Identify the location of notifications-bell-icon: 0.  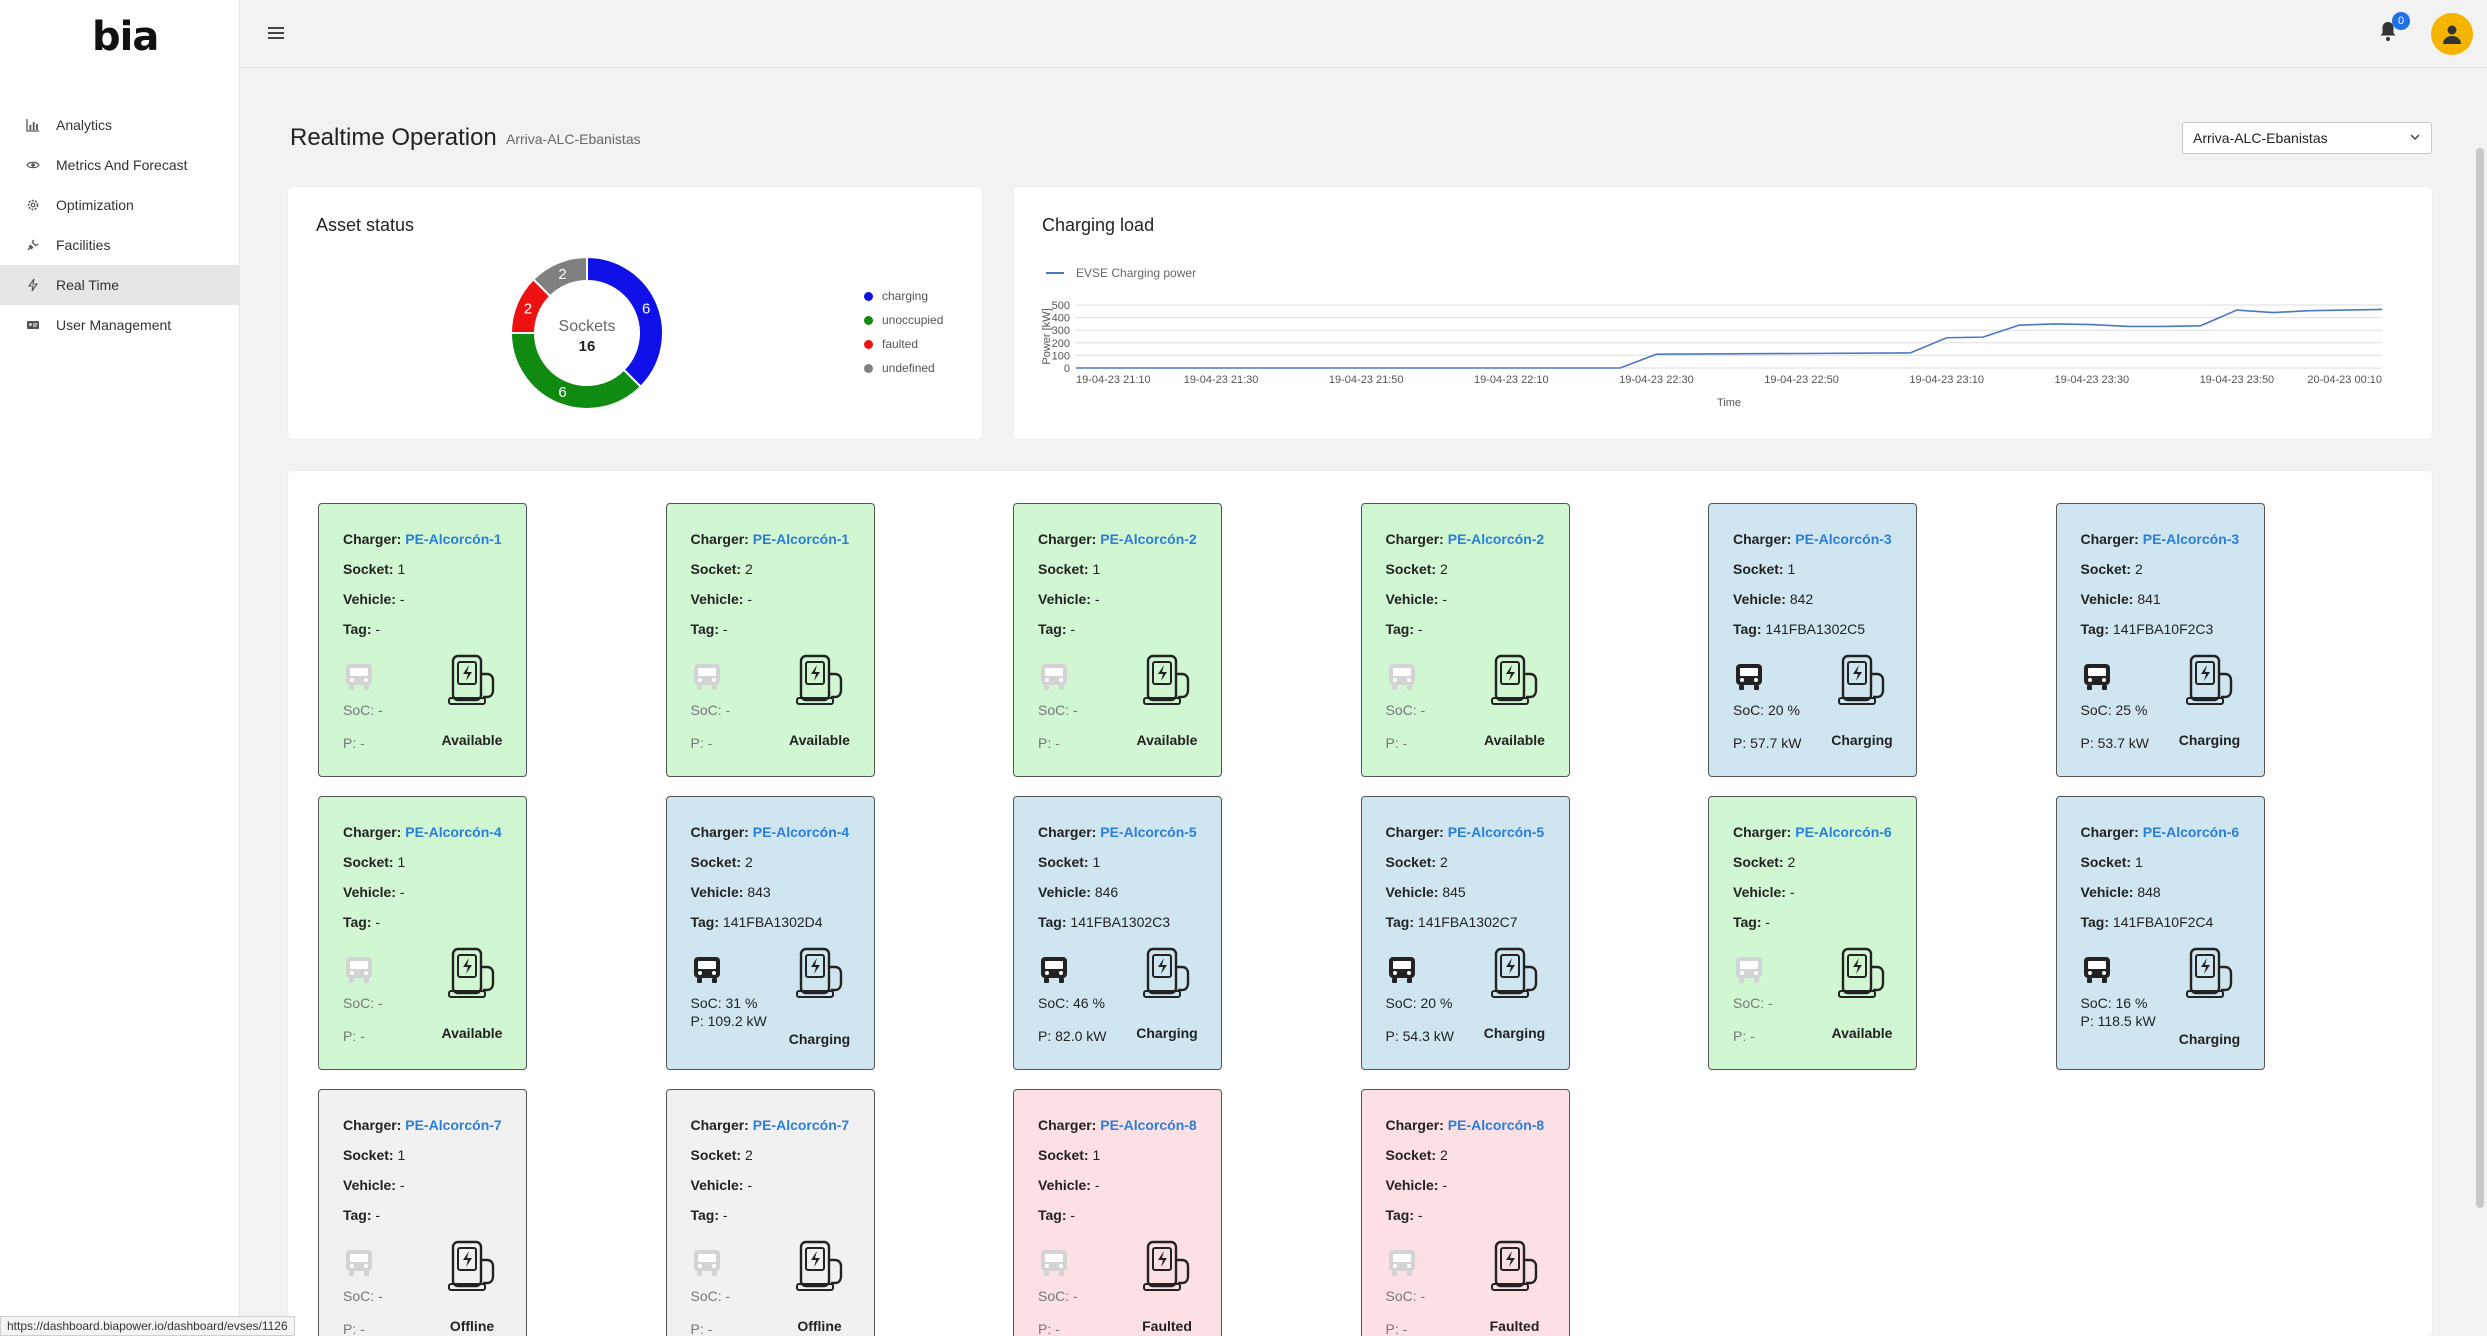
(2394, 29).